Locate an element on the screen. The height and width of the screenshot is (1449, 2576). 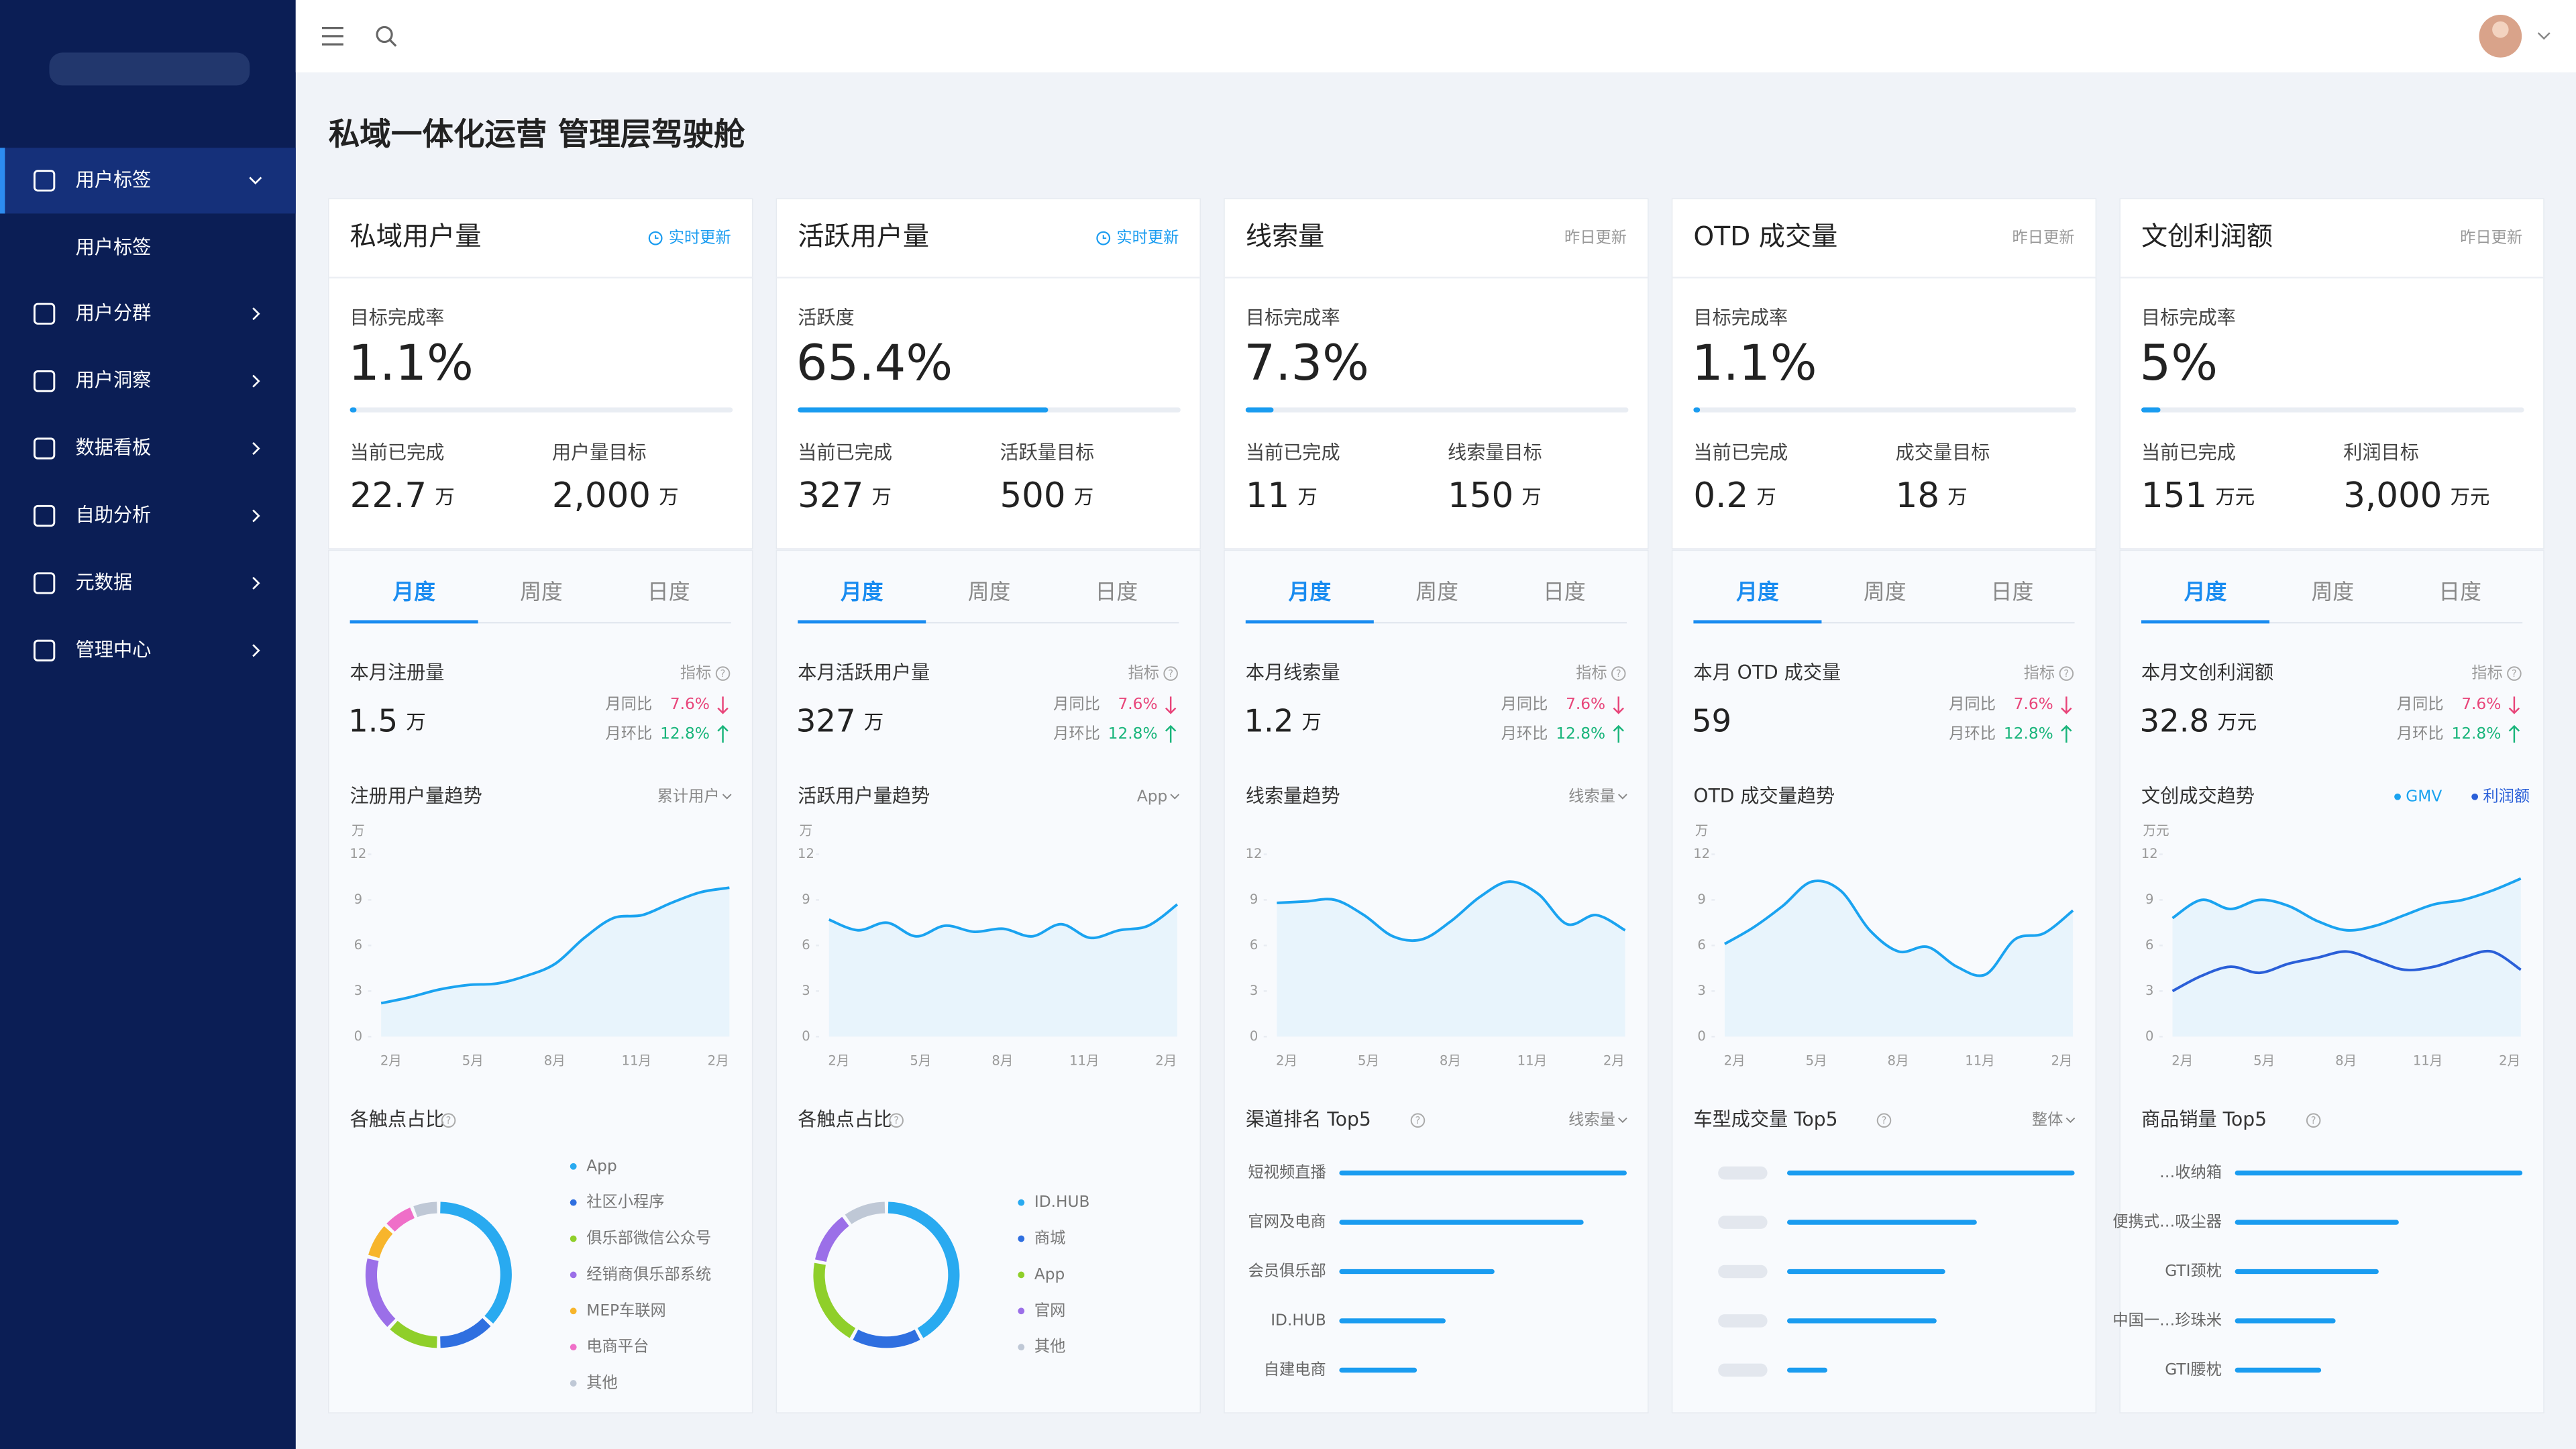
rate-label: 目标完成率 is located at coordinates (2188, 318).